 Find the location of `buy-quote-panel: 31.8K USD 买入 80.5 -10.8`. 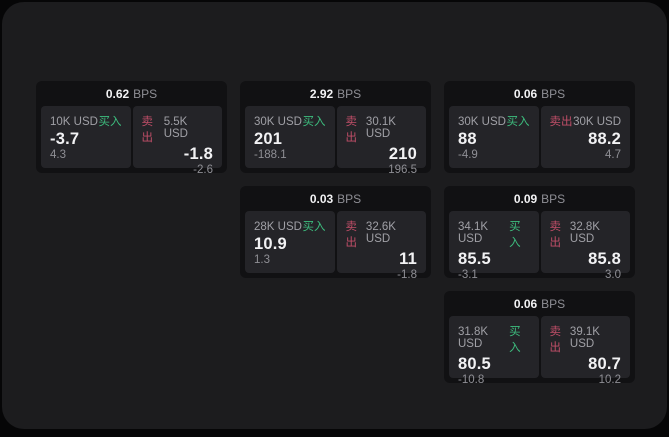

buy-quote-panel: 31.8K USD 买入 80.5 -10.8 is located at coordinates (494, 351).